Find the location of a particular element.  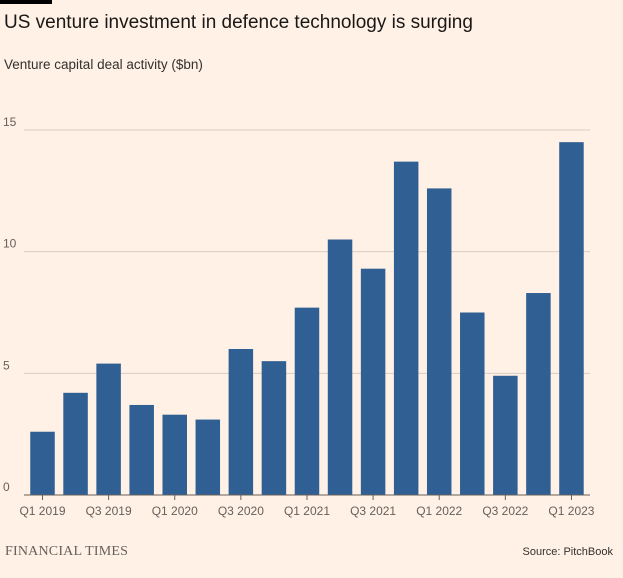

x-tick-label: Q1 2021 is located at coordinates (307, 511).